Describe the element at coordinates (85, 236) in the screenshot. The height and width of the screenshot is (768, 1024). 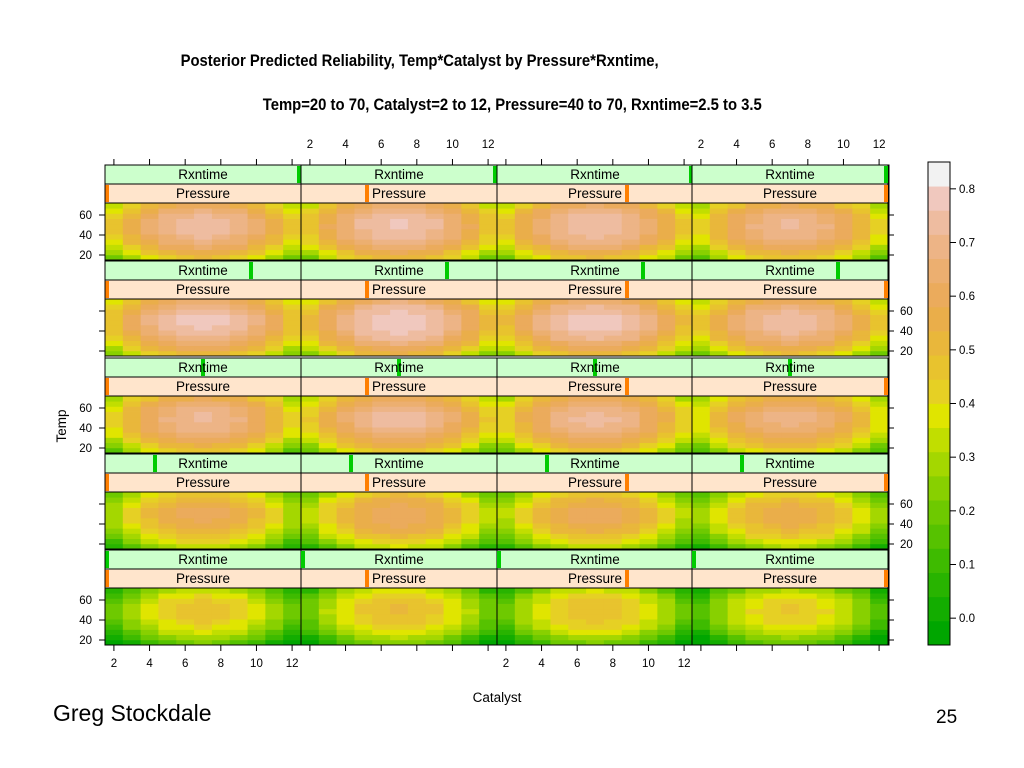
I see `y-tick-label-left: 40` at that location.